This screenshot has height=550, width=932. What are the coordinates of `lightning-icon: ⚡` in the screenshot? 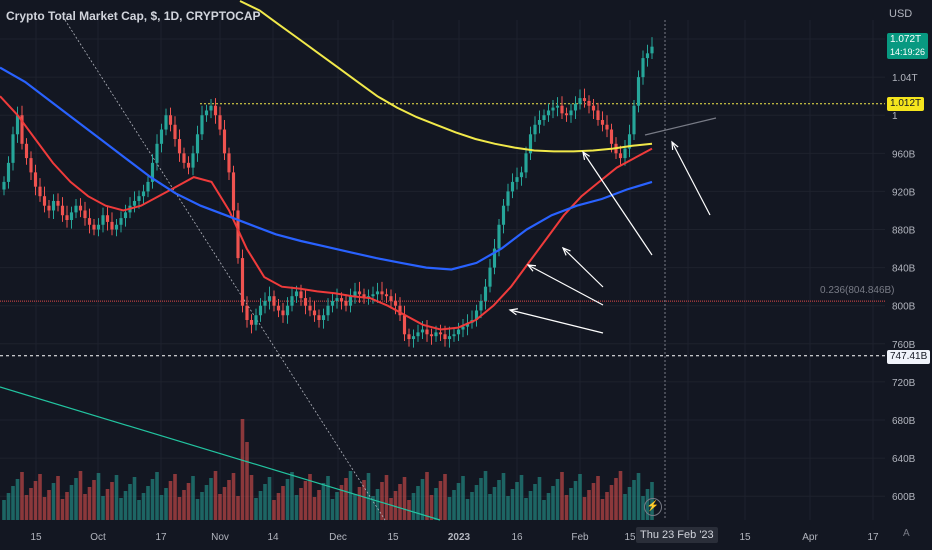 It's located at (653, 507).